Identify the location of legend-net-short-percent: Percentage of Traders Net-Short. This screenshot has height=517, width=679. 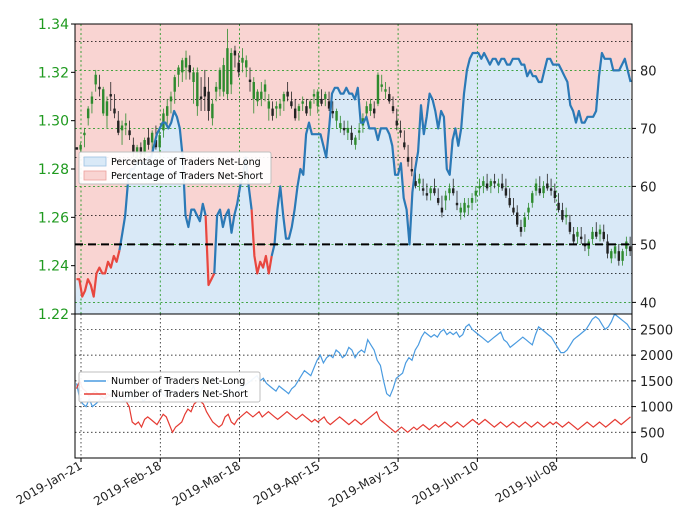
(187, 176).